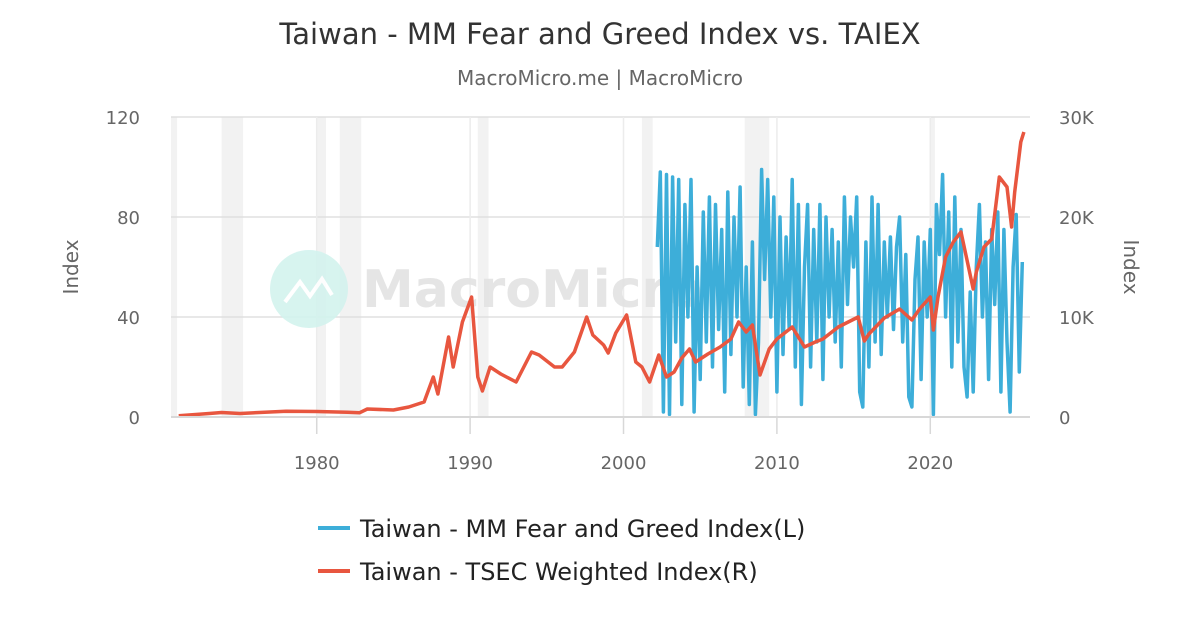  Describe the element at coordinates (1131, 266) in the screenshot. I see `right-axis-title: Index` at that location.